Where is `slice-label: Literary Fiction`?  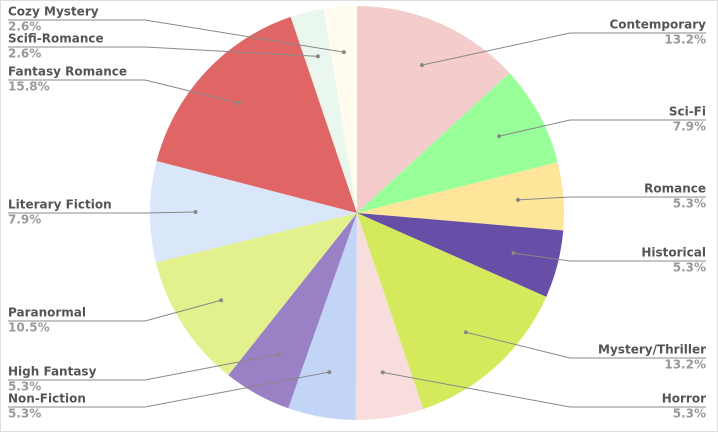 slice-label: Literary Fiction is located at coordinates (60, 205).